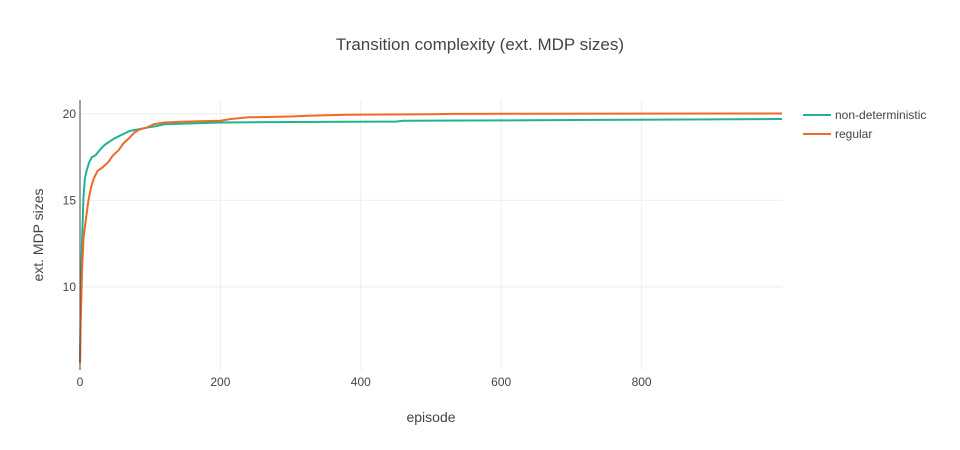  Describe the element at coordinates (361, 382) in the screenshot. I see `x-tick-label: 400` at that location.